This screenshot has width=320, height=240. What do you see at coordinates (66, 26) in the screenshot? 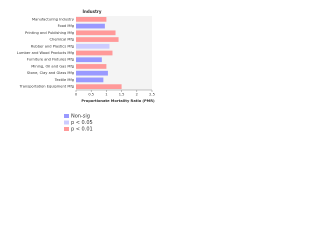
I see `y-tick-label: Food Mfg` at bounding box center [66, 26].